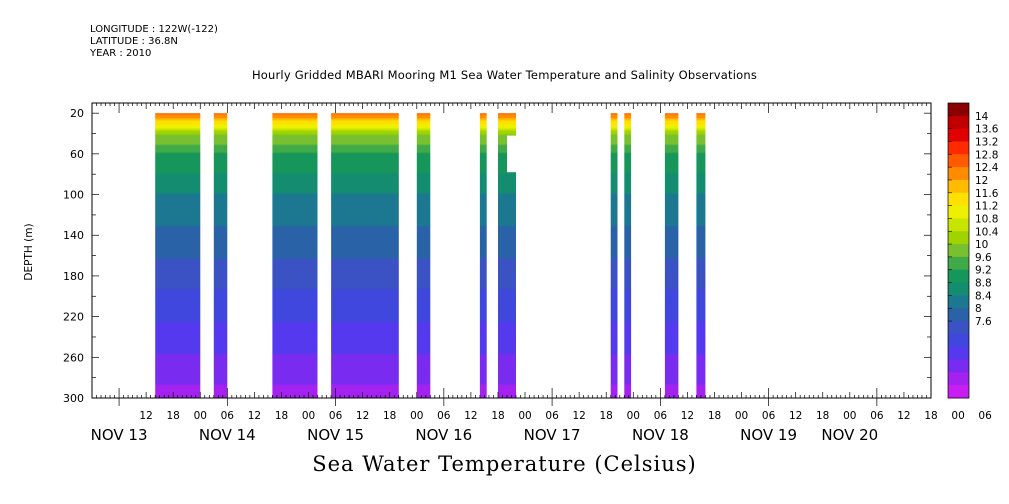 The width and height of the screenshot is (1009, 504). What do you see at coordinates (983, 296) in the screenshot?
I see `colorbar-label: 8.4` at bounding box center [983, 296].